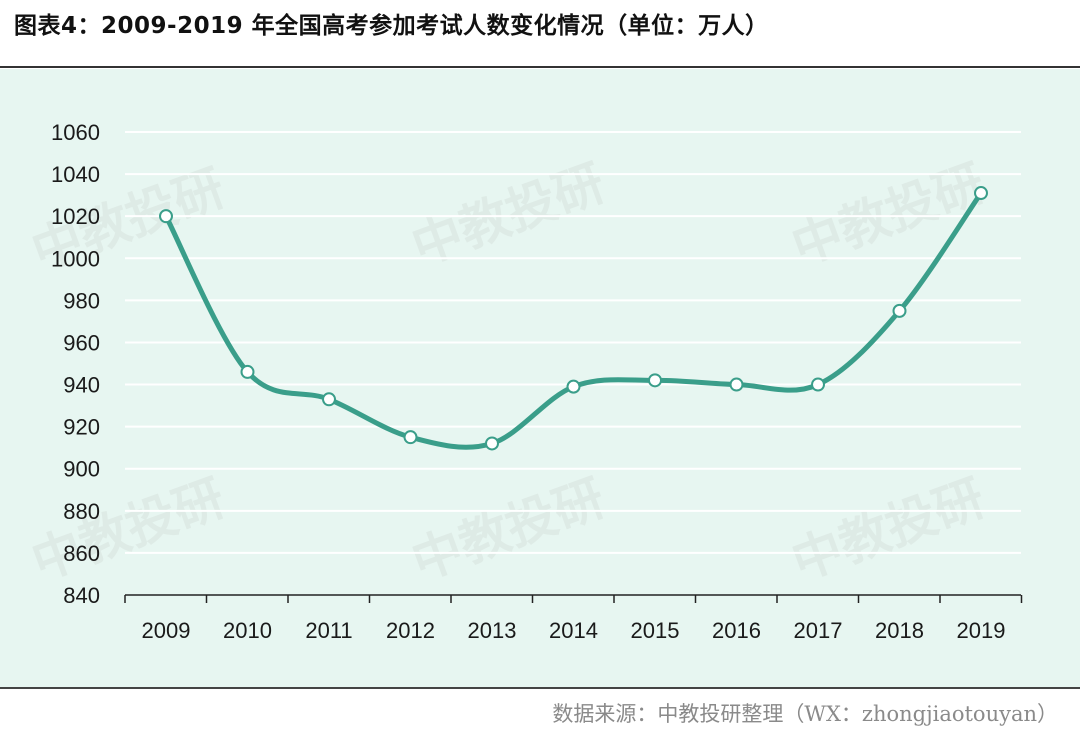 This screenshot has height=733, width=1080. Describe the element at coordinates (81, 553) in the screenshot. I see `y-tick-label: 860` at that location.